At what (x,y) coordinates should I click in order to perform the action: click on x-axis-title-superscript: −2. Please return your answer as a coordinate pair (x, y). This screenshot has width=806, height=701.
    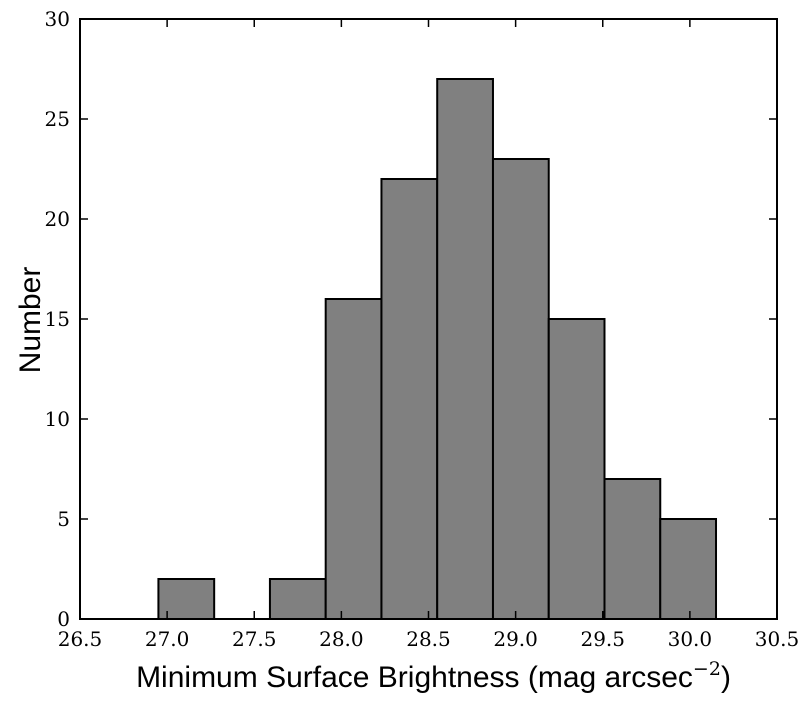
    Looking at the image, I should click on (707, 669).